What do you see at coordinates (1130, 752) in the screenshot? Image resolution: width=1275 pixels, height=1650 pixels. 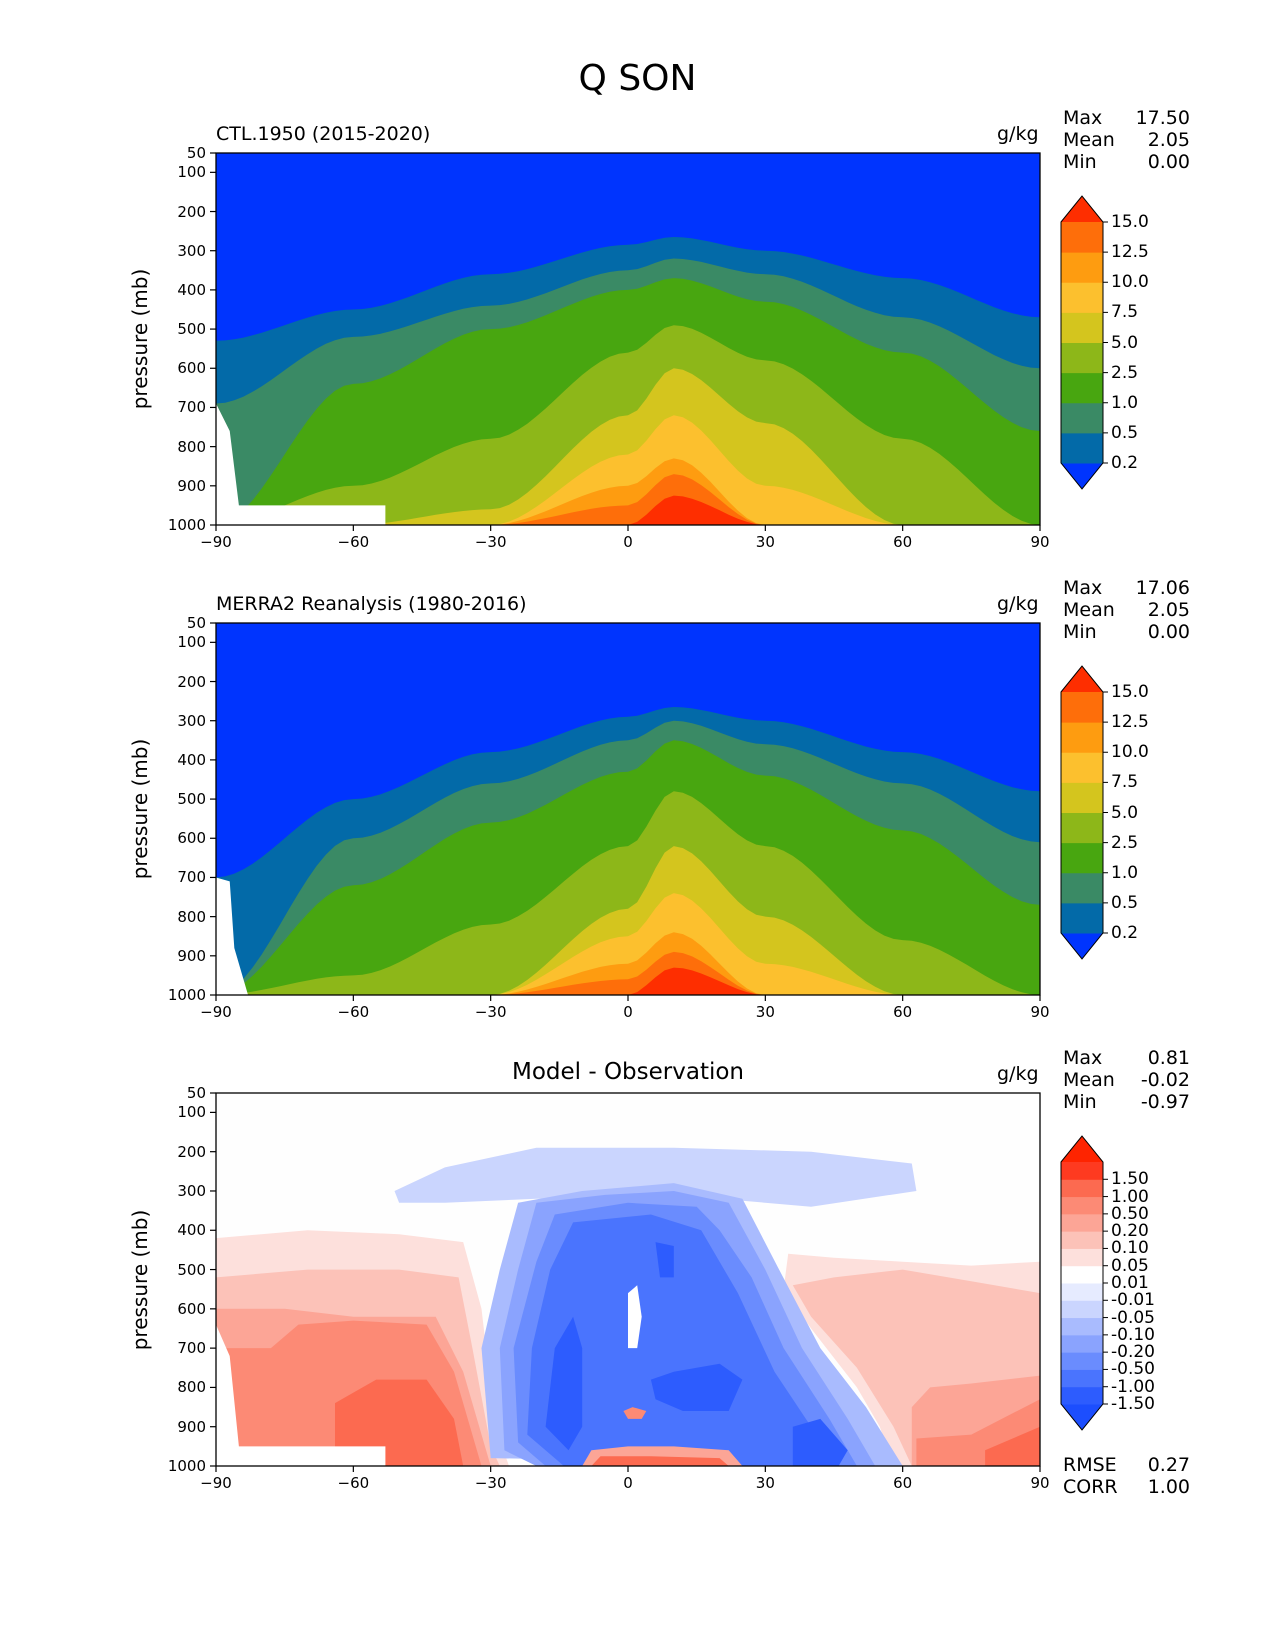 I see `colorbar-tick-label: 10.0` at bounding box center [1130, 752].